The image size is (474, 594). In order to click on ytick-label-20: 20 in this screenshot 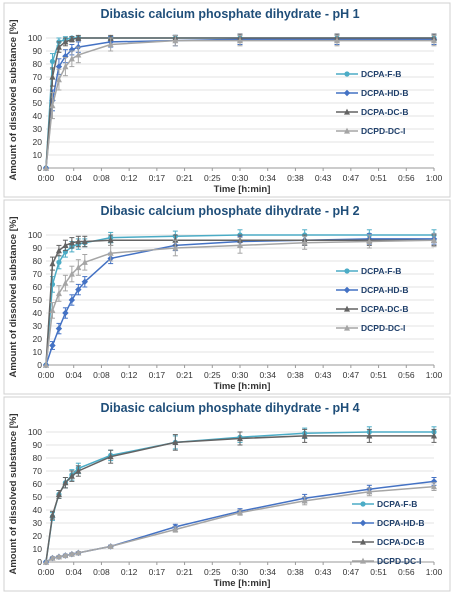, I will do `click(38, 142)`.